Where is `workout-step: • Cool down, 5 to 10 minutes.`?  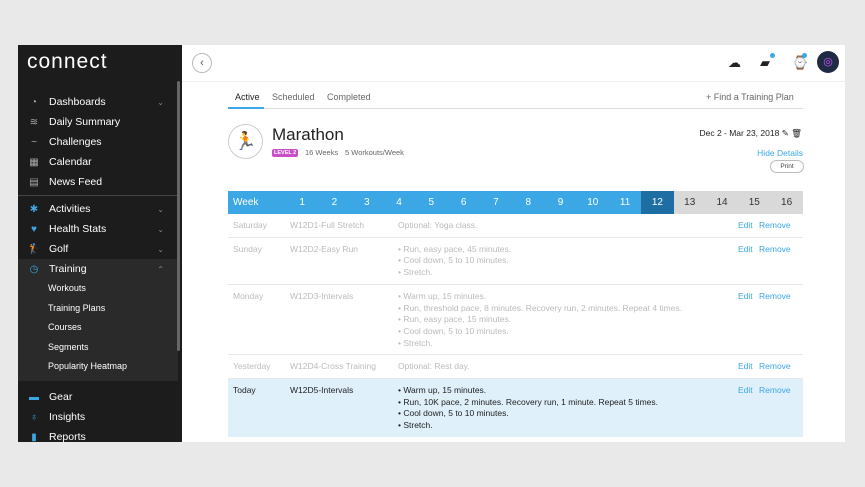 workout-step: • Cool down, 5 to 10 minutes. is located at coordinates (453, 330).